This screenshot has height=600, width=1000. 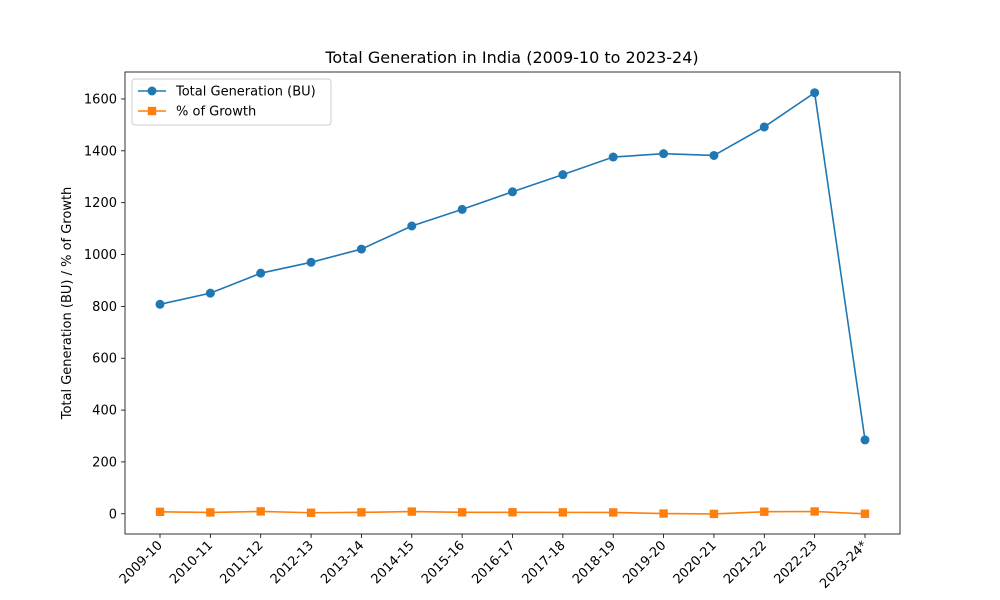 I want to click on y-tick-label: 1400, so click(x=100, y=151).